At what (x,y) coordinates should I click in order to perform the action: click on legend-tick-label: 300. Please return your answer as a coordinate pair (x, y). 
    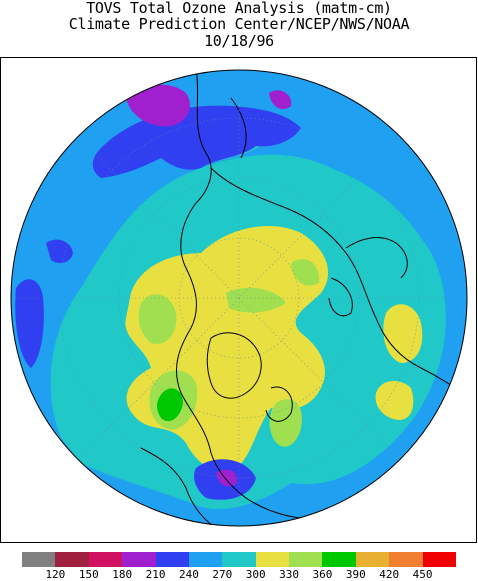
    Looking at the image, I should click on (255, 574).